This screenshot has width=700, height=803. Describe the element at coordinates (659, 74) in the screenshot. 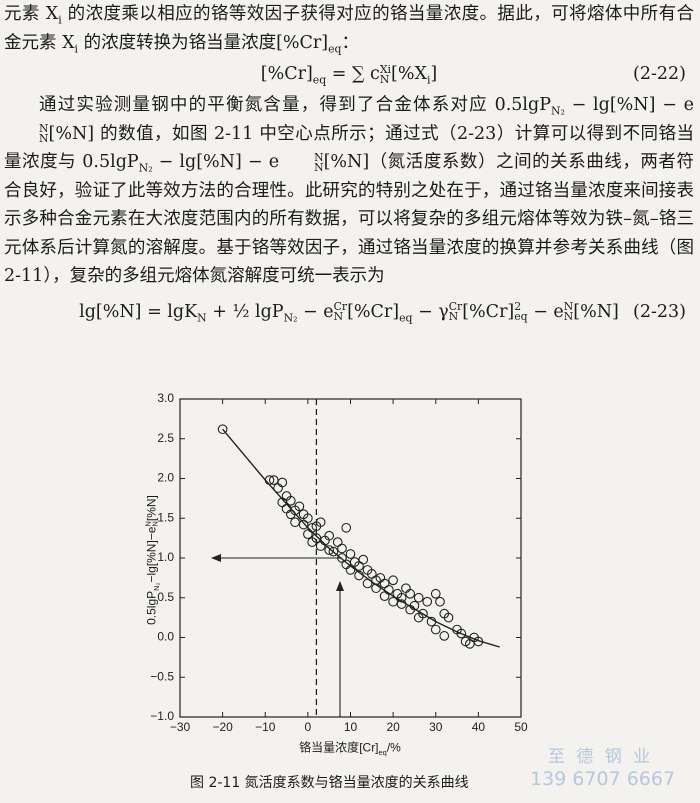

I see `equation-number: (2-22)` at that location.